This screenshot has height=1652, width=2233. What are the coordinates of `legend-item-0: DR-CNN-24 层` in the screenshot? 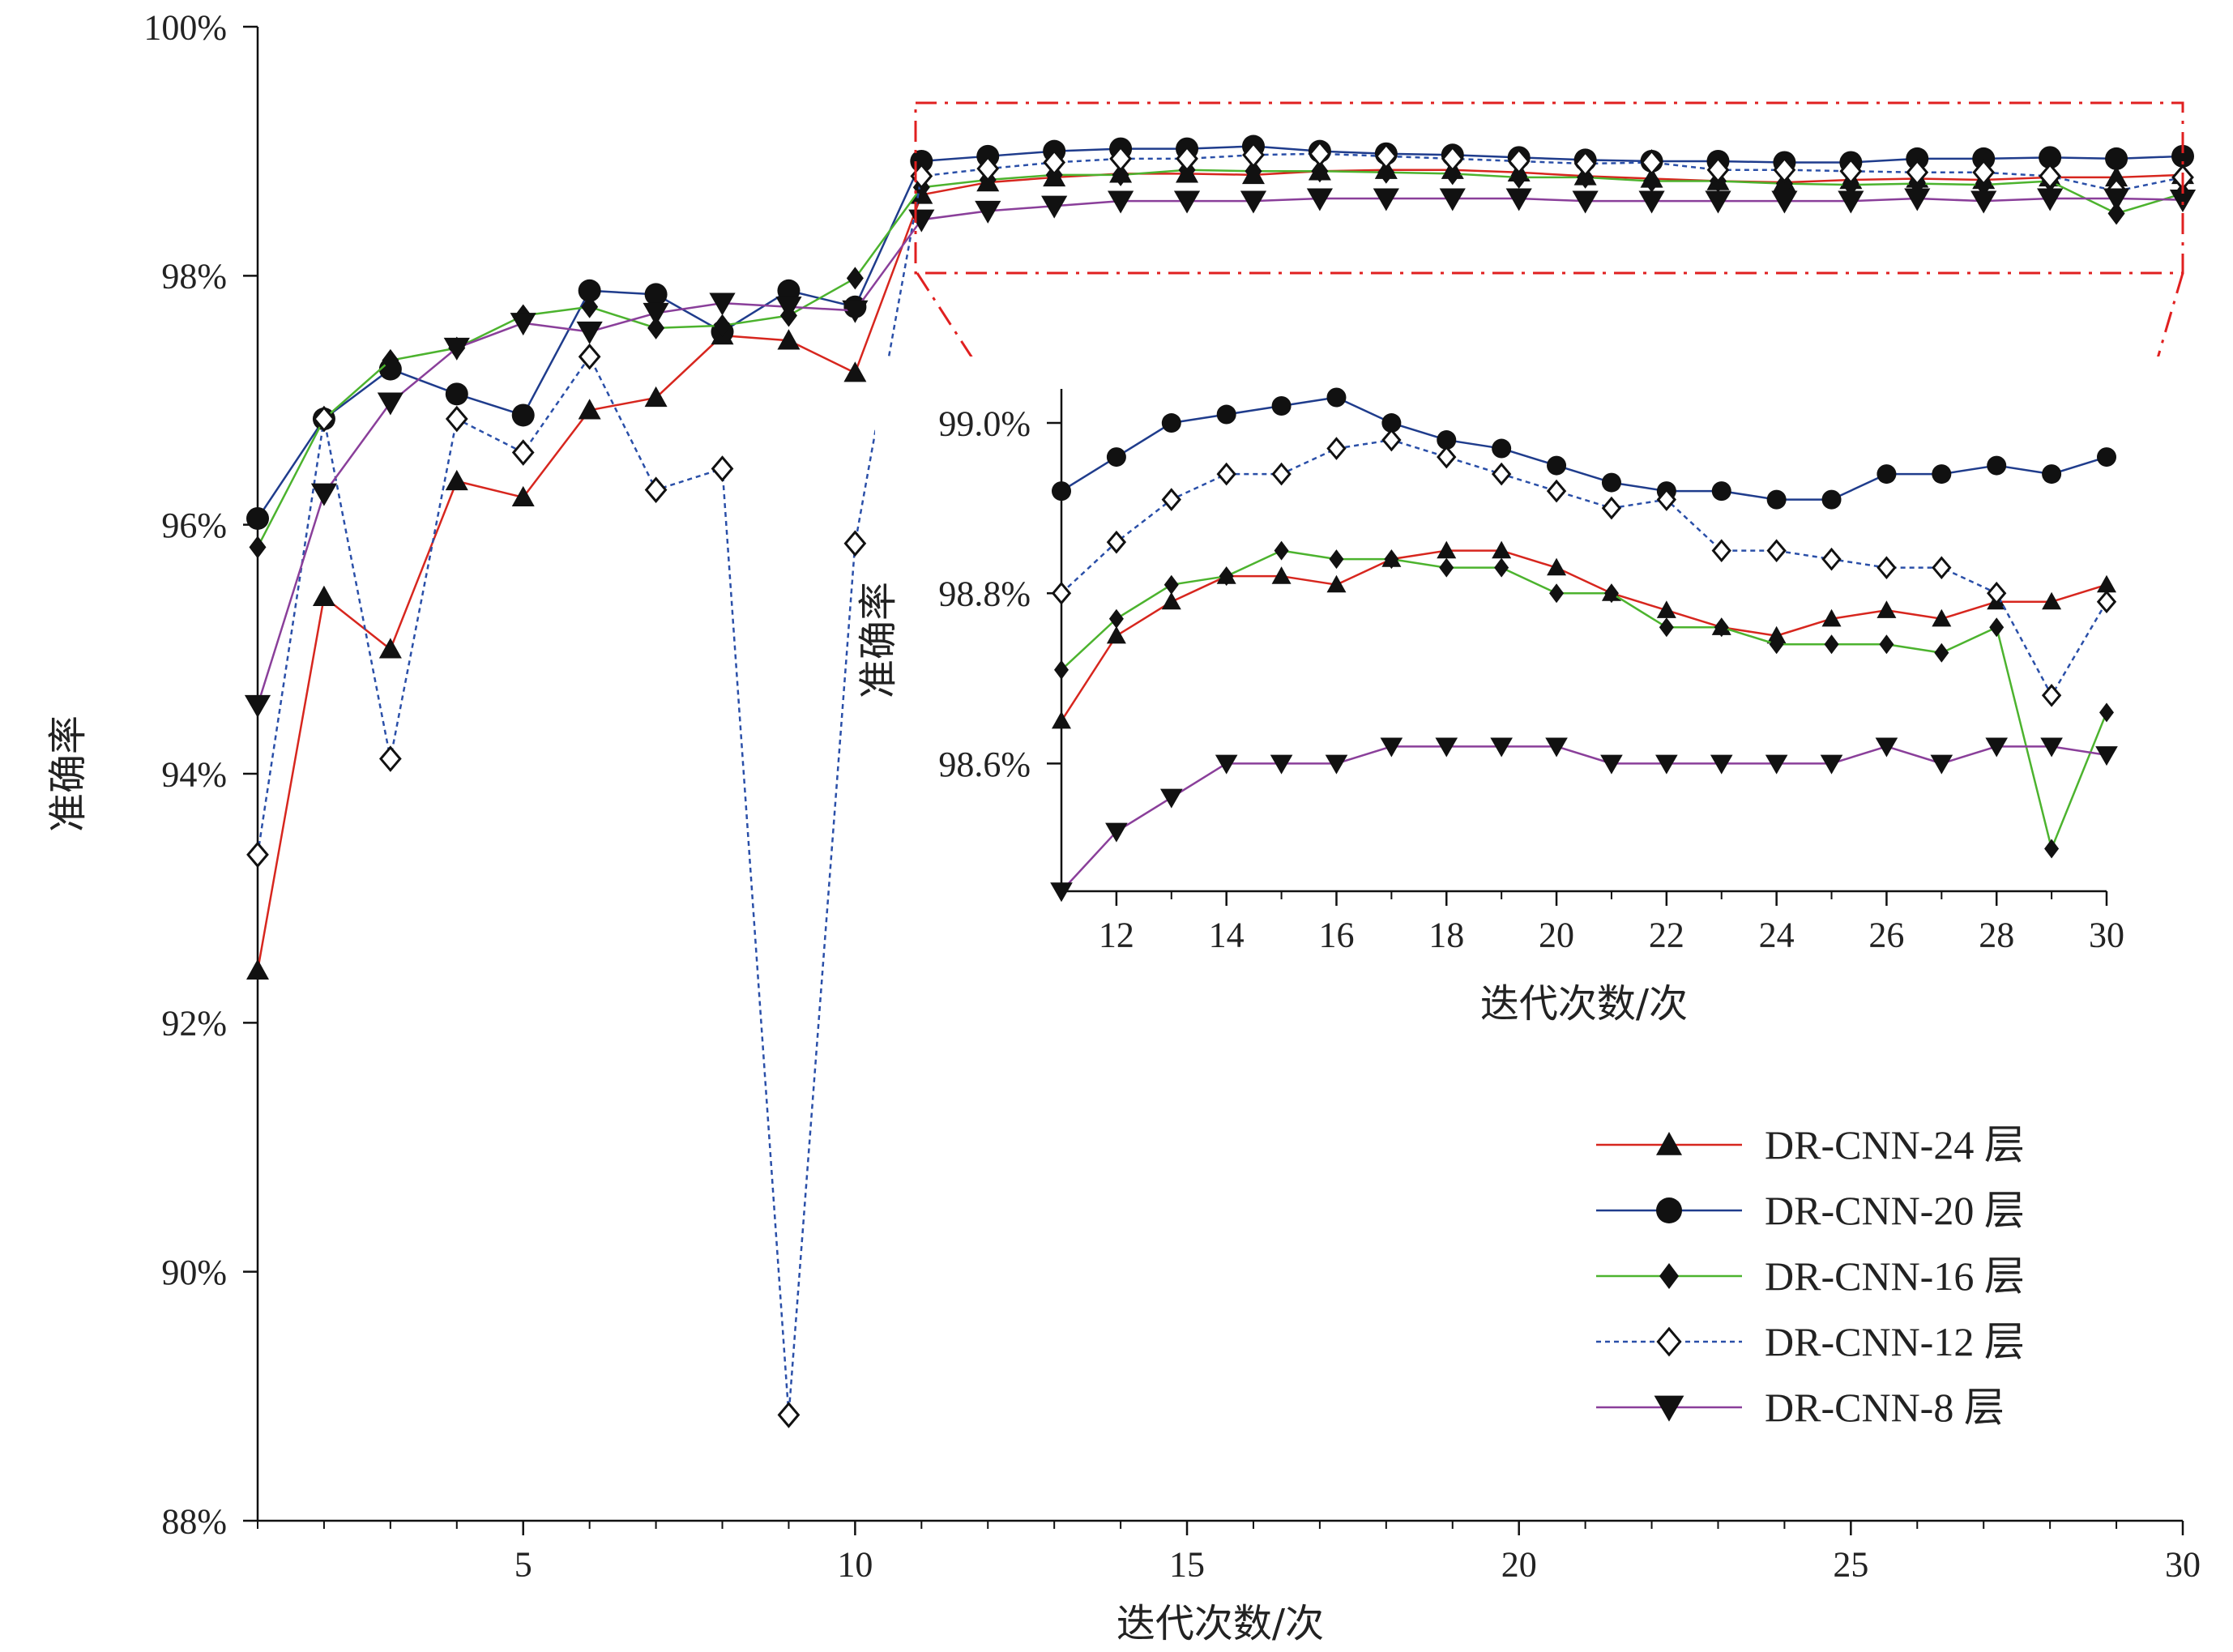 It's located at (1810, 1144).